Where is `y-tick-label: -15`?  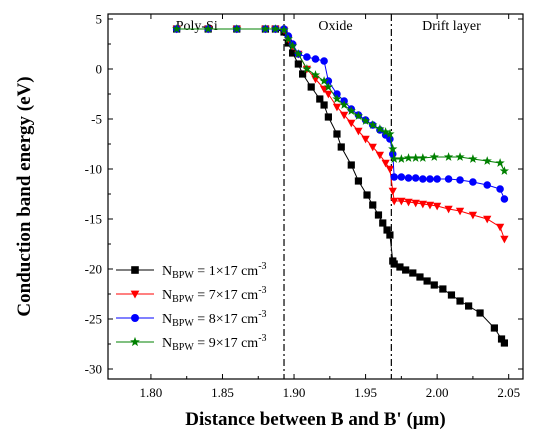 y-tick-label: -15 is located at coordinates (93, 219).